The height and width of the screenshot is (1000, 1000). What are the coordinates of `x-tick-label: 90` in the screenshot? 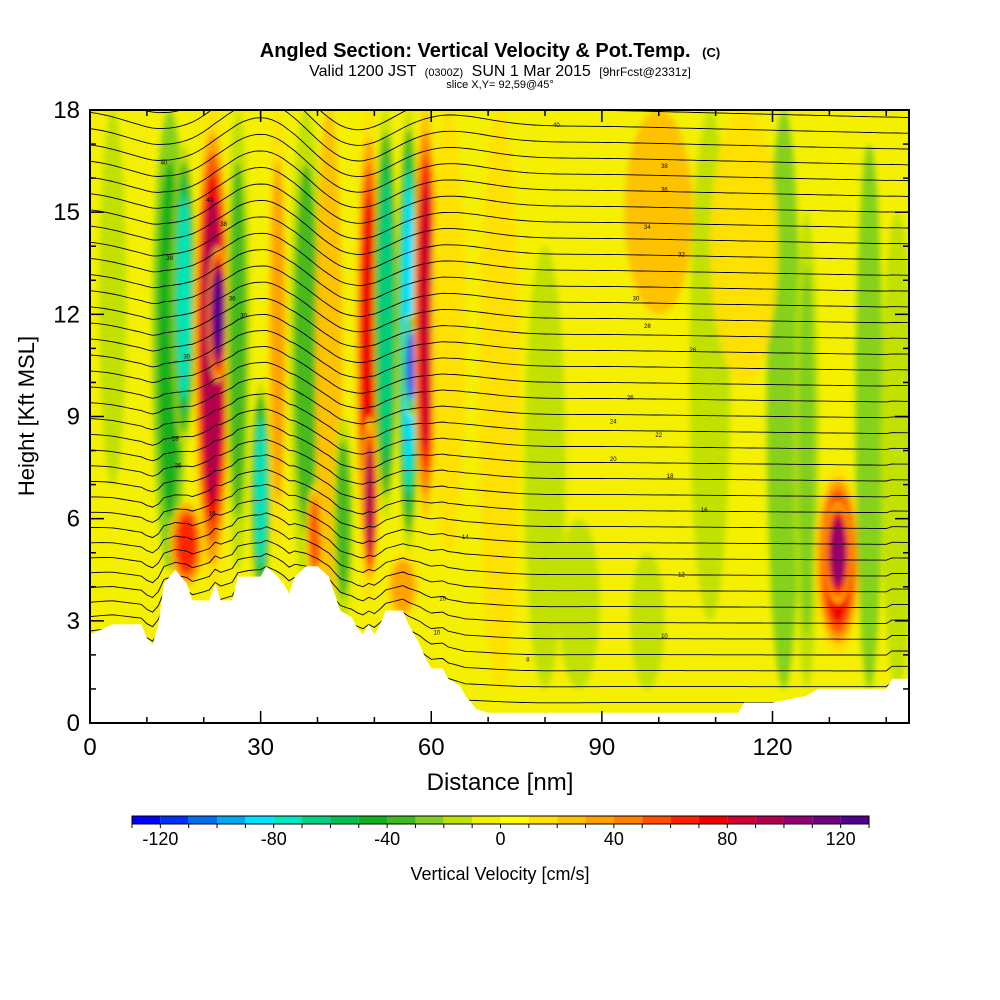 It's located at (602, 747).